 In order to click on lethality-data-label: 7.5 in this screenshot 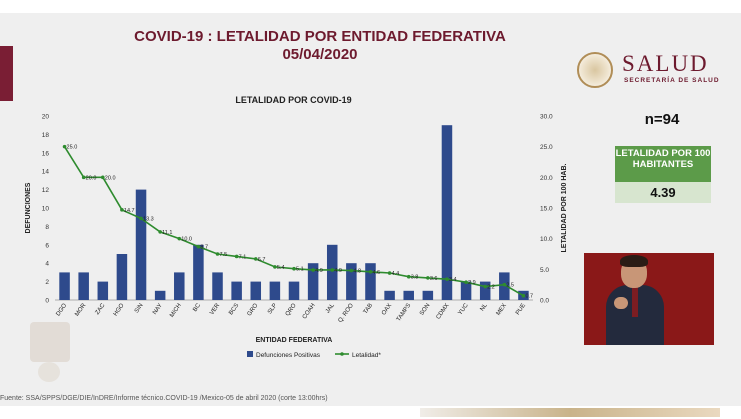, I will do `click(224, 255)`.